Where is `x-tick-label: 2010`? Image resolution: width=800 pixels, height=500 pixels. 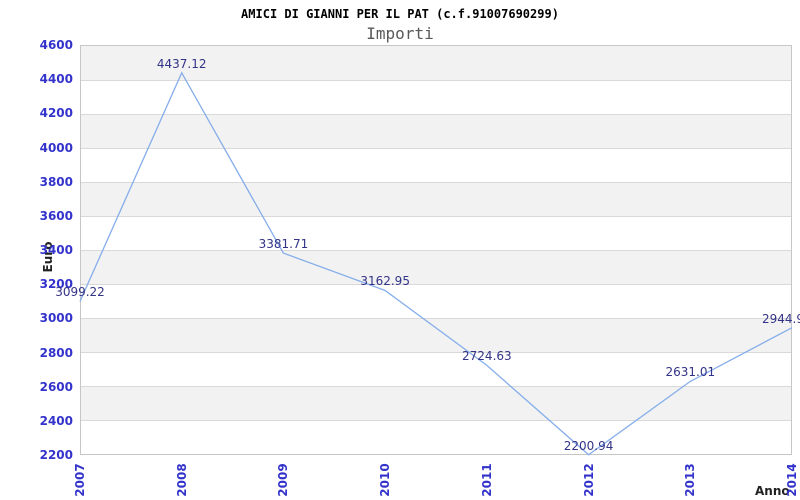 x-tick-label: 2010 is located at coordinates (385, 480).